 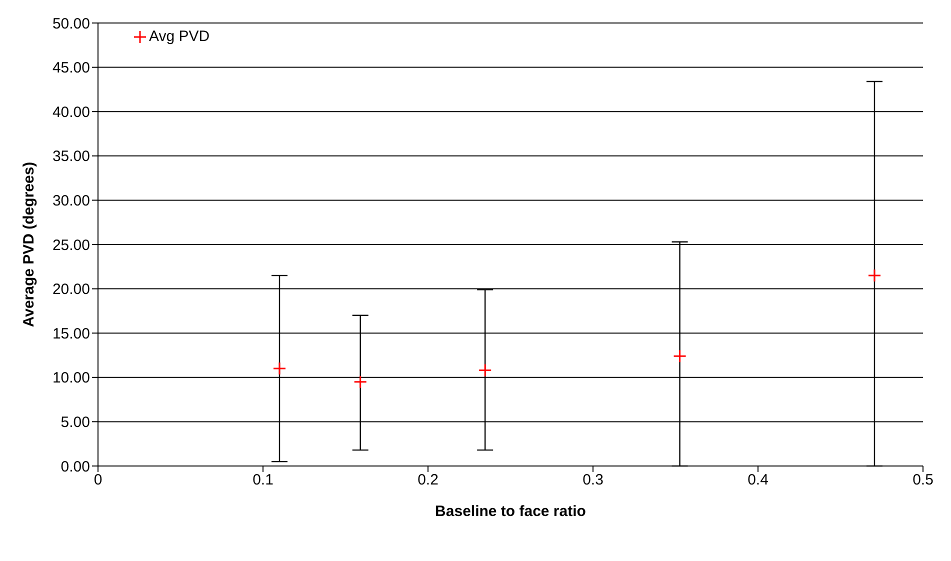 What do you see at coordinates (758, 480) in the screenshot?
I see `x-tick-label: 0.4` at bounding box center [758, 480].